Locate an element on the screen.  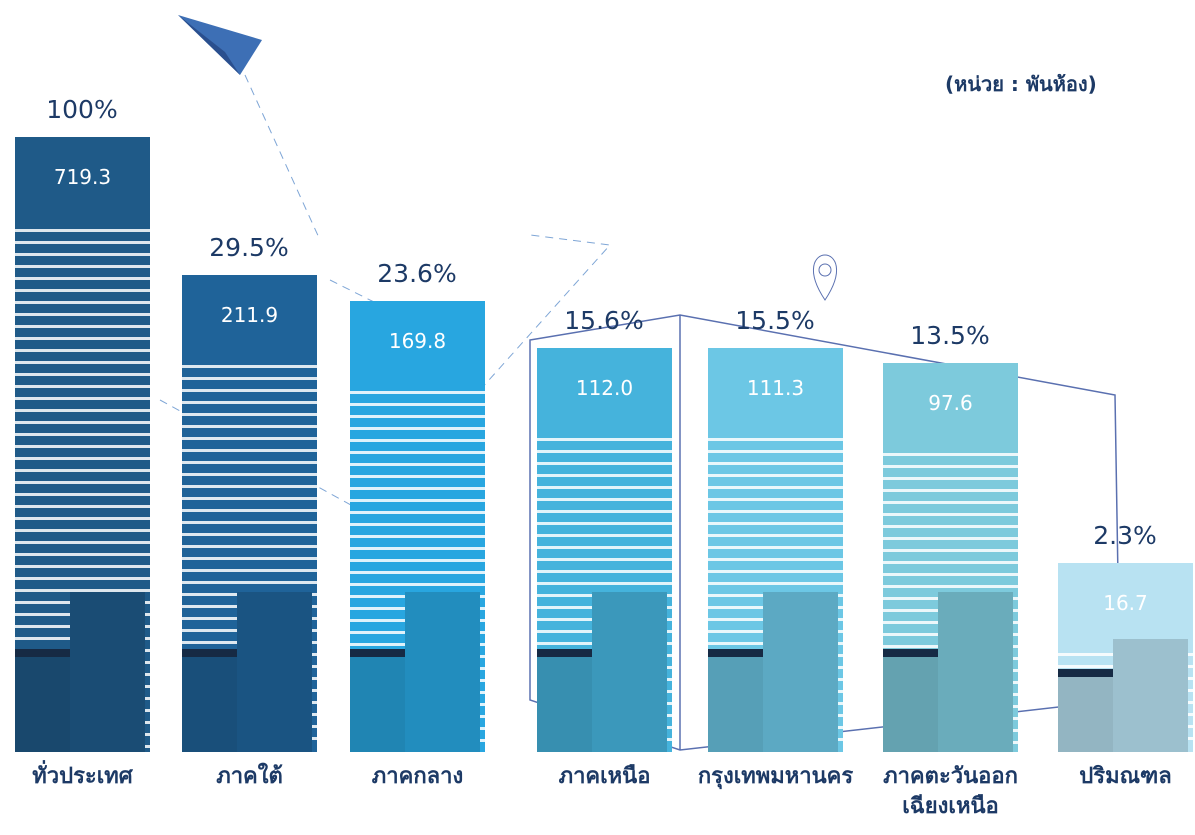
percent-label: 13.5% is located at coordinates (950, 336).